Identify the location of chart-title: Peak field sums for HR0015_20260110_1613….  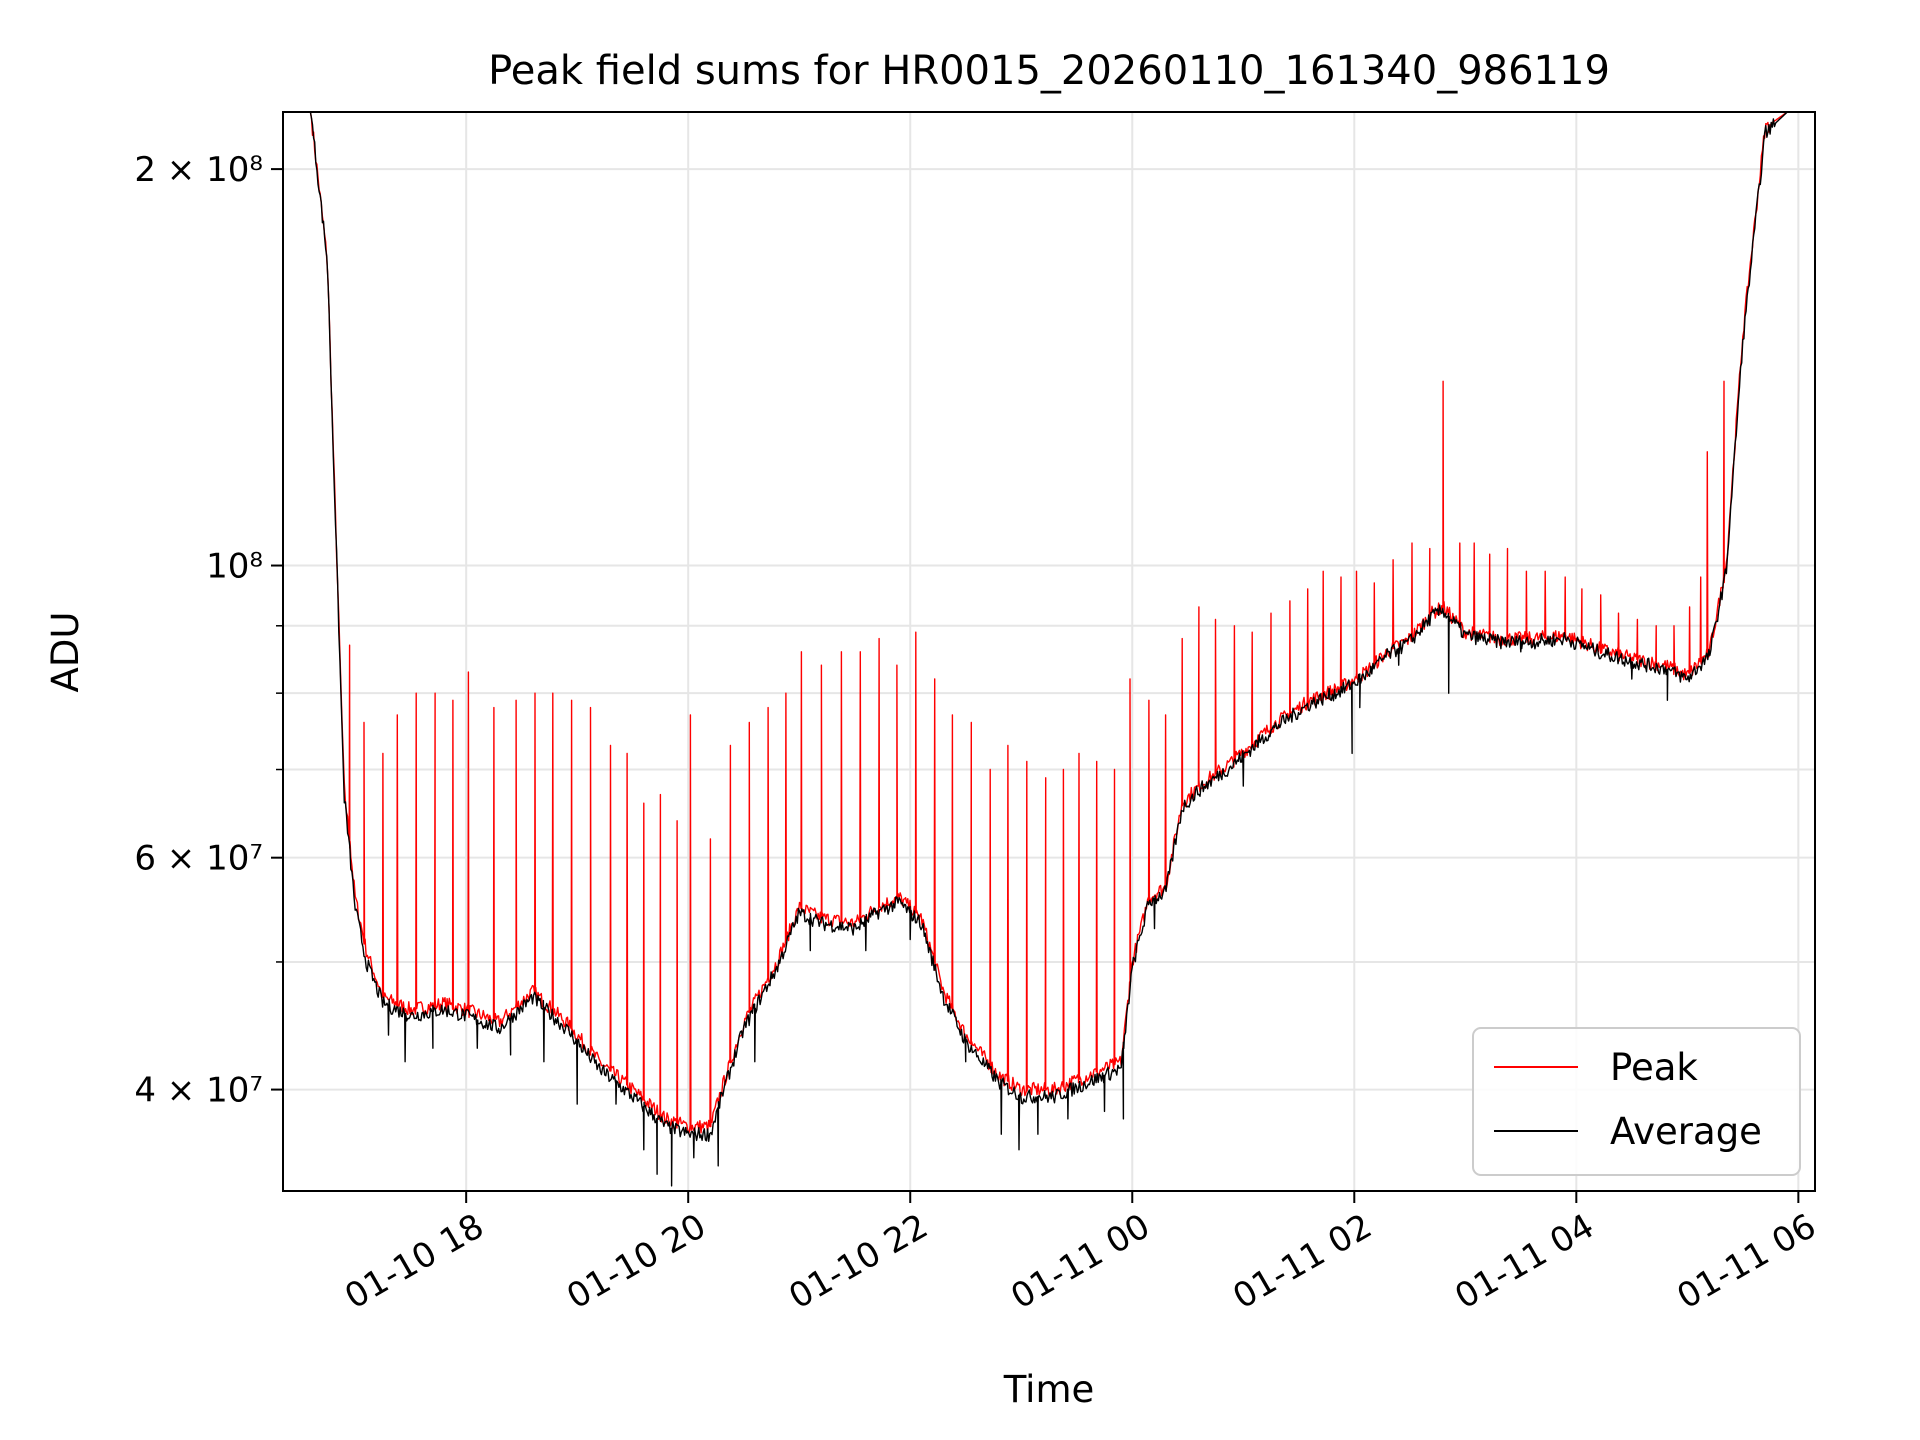
(1049, 71).